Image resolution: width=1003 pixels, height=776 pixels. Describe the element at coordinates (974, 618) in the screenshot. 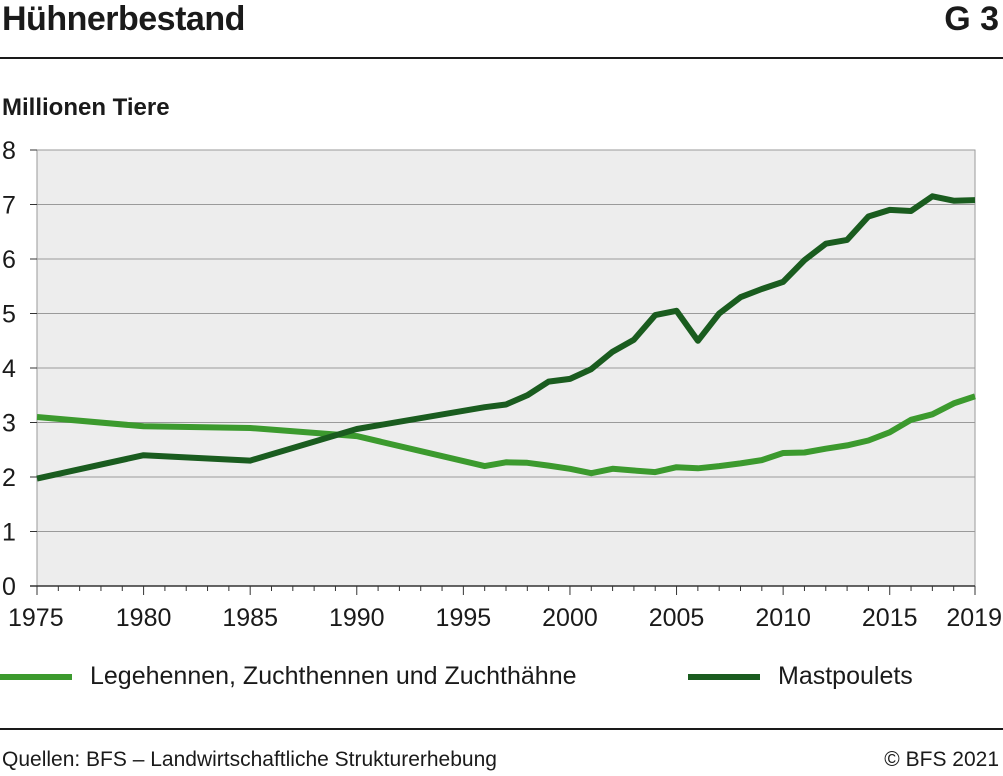

I see `x-tick-label: 2019` at that location.